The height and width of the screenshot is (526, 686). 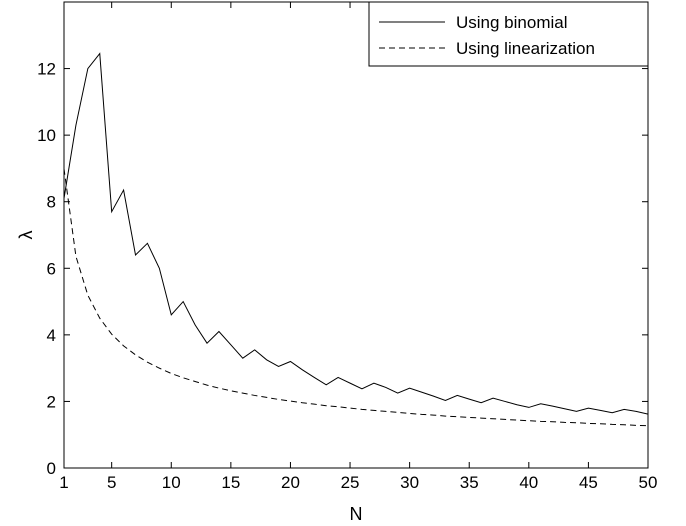 I want to click on legend-box, so click(x=508, y=34).